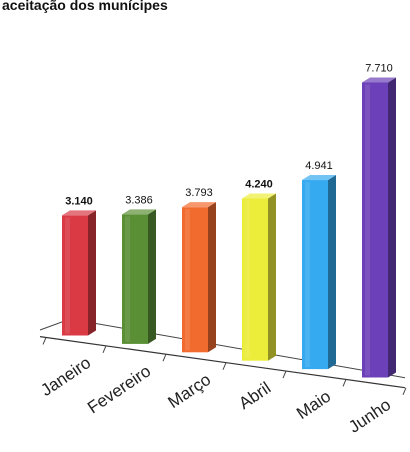 Image resolution: width=410 pixels, height=452 pixels. Describe the element at coordinates (79, 273) in the screenshot. I see `bar-janeiro` at that location.